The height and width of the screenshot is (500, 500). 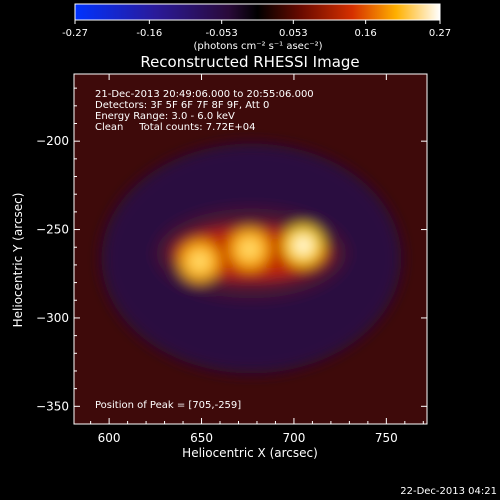 I want to click on colorbar-tick-label: 0.16, so click(x=366, y=33).